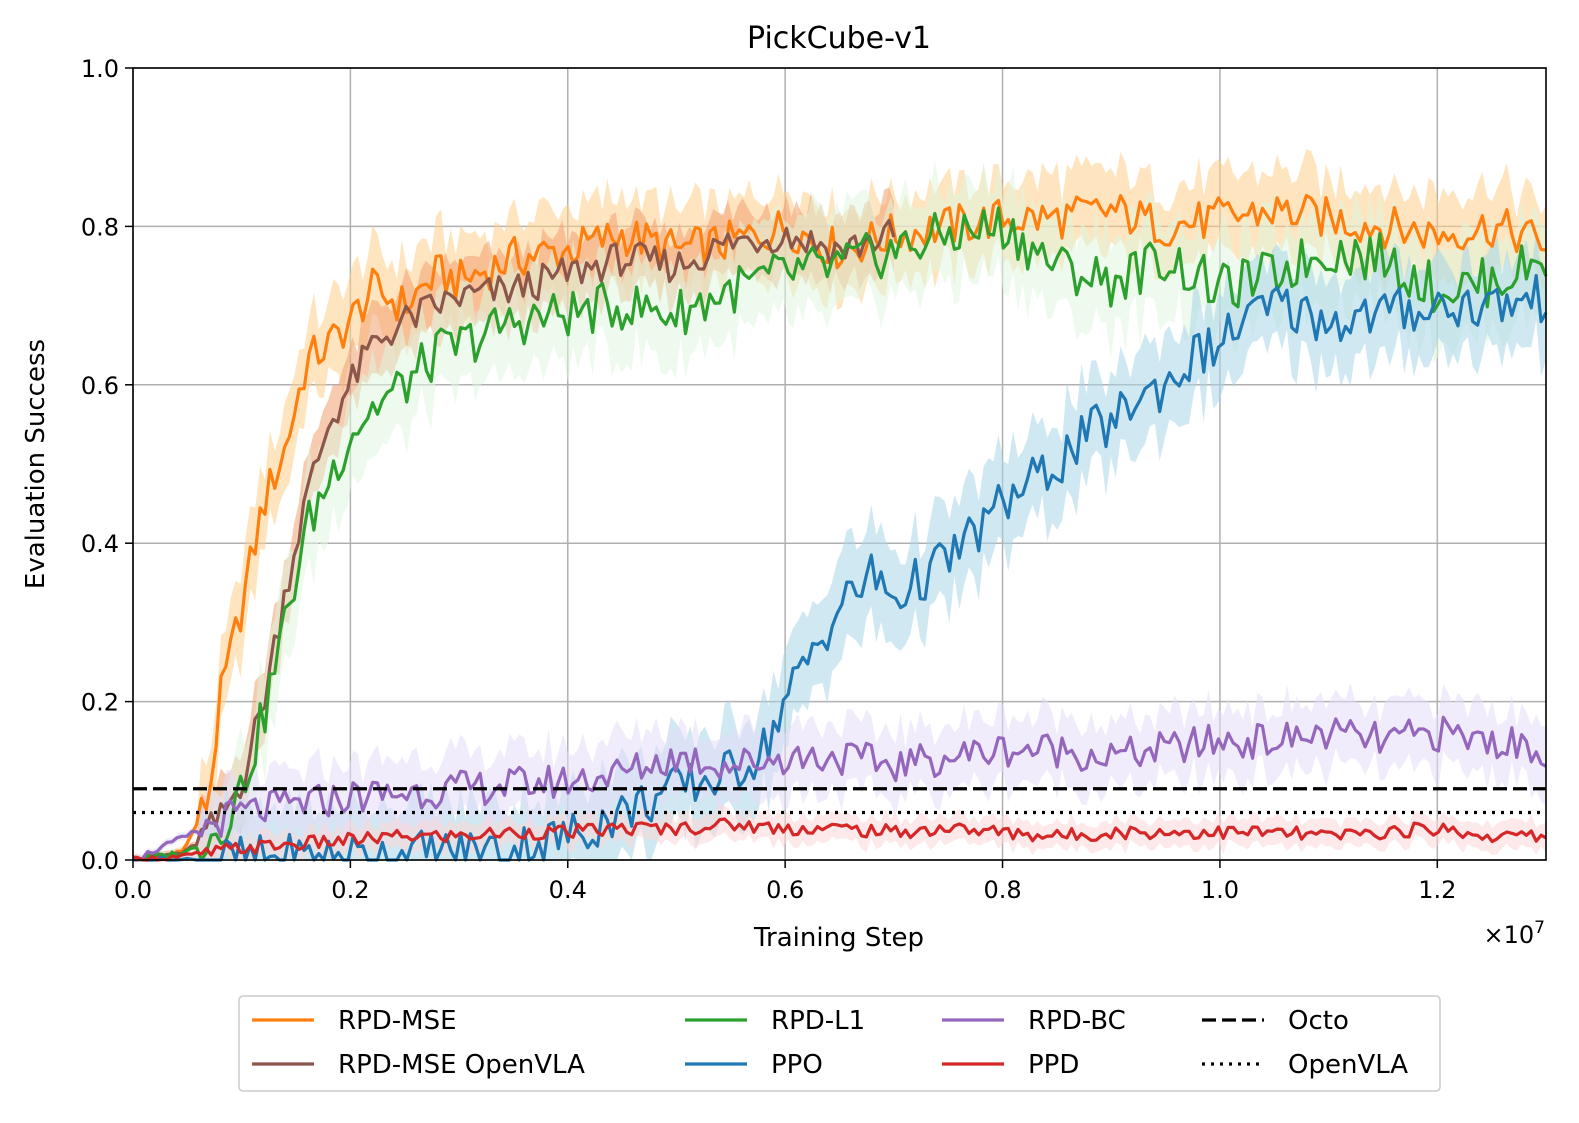  I want to click on legend-item-rpd-bc: RPD-BC, so click(1034, 1021).